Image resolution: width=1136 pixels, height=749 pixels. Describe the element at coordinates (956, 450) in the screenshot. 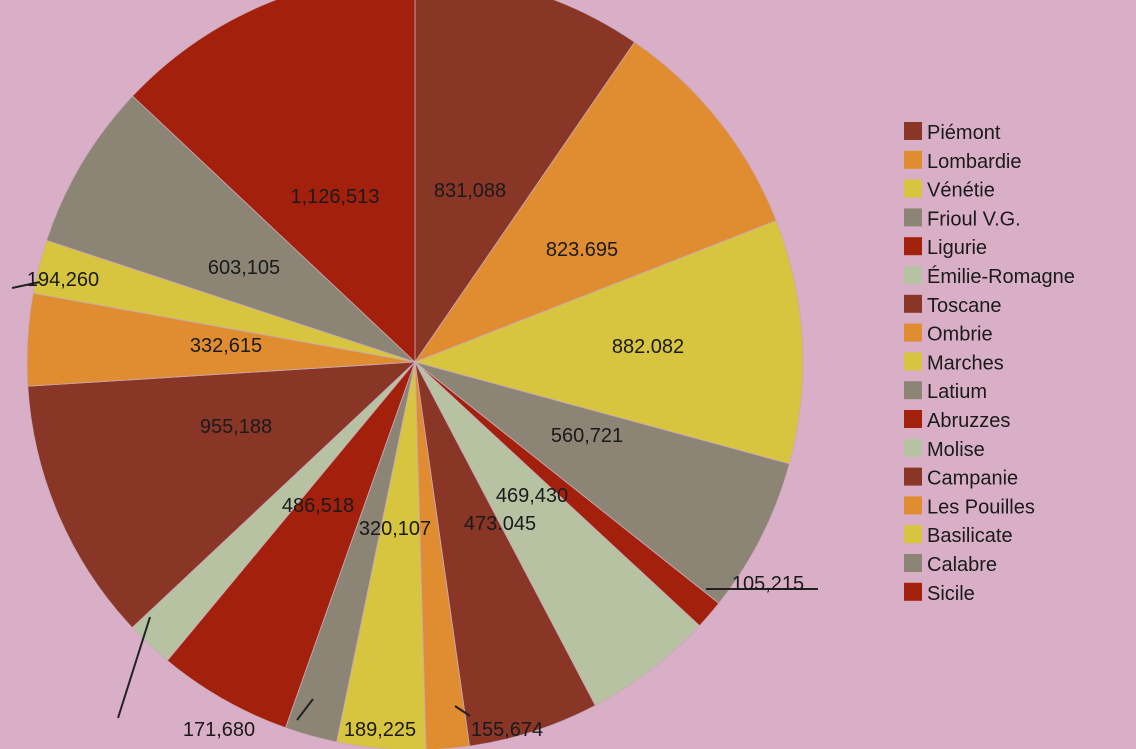

I see `legend-label-12: Molise` at that location.